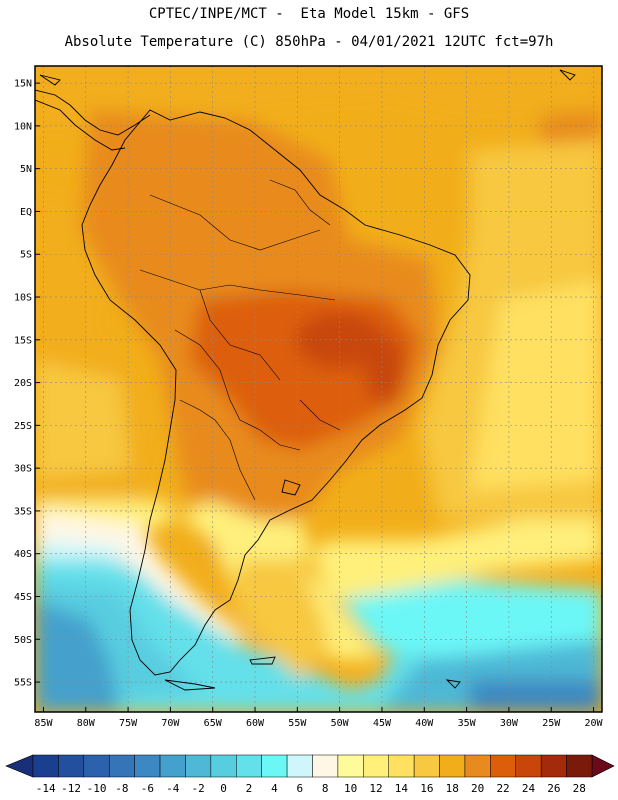  Describe the element at coordinates (603, 766) in the screenshot. I see `colorbar-high-arrow` at that location.